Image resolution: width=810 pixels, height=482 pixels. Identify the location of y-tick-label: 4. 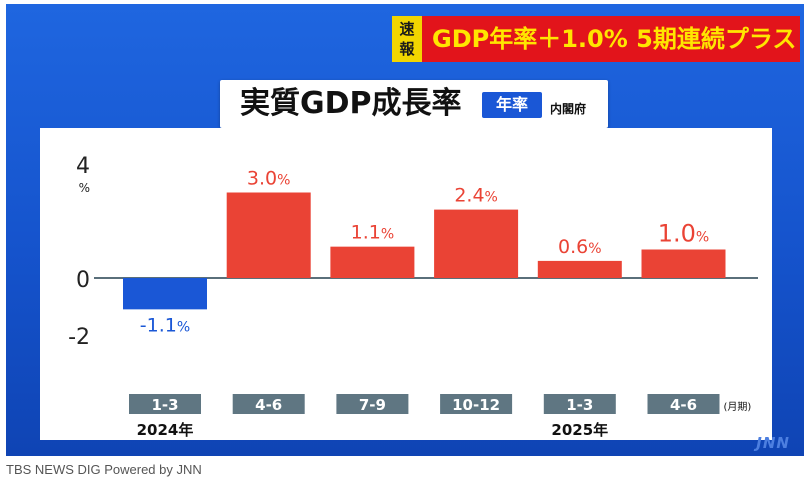
(83, 166).